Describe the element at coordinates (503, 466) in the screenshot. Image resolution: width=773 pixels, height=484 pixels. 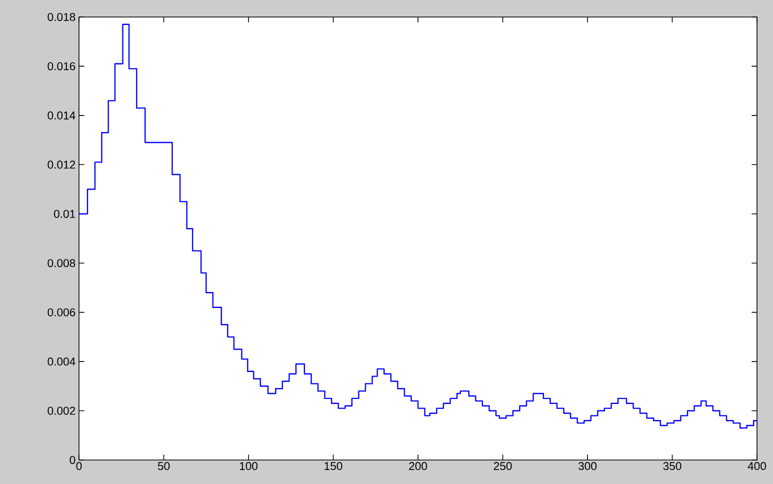
I see `x-tick-label: 250` at that location.